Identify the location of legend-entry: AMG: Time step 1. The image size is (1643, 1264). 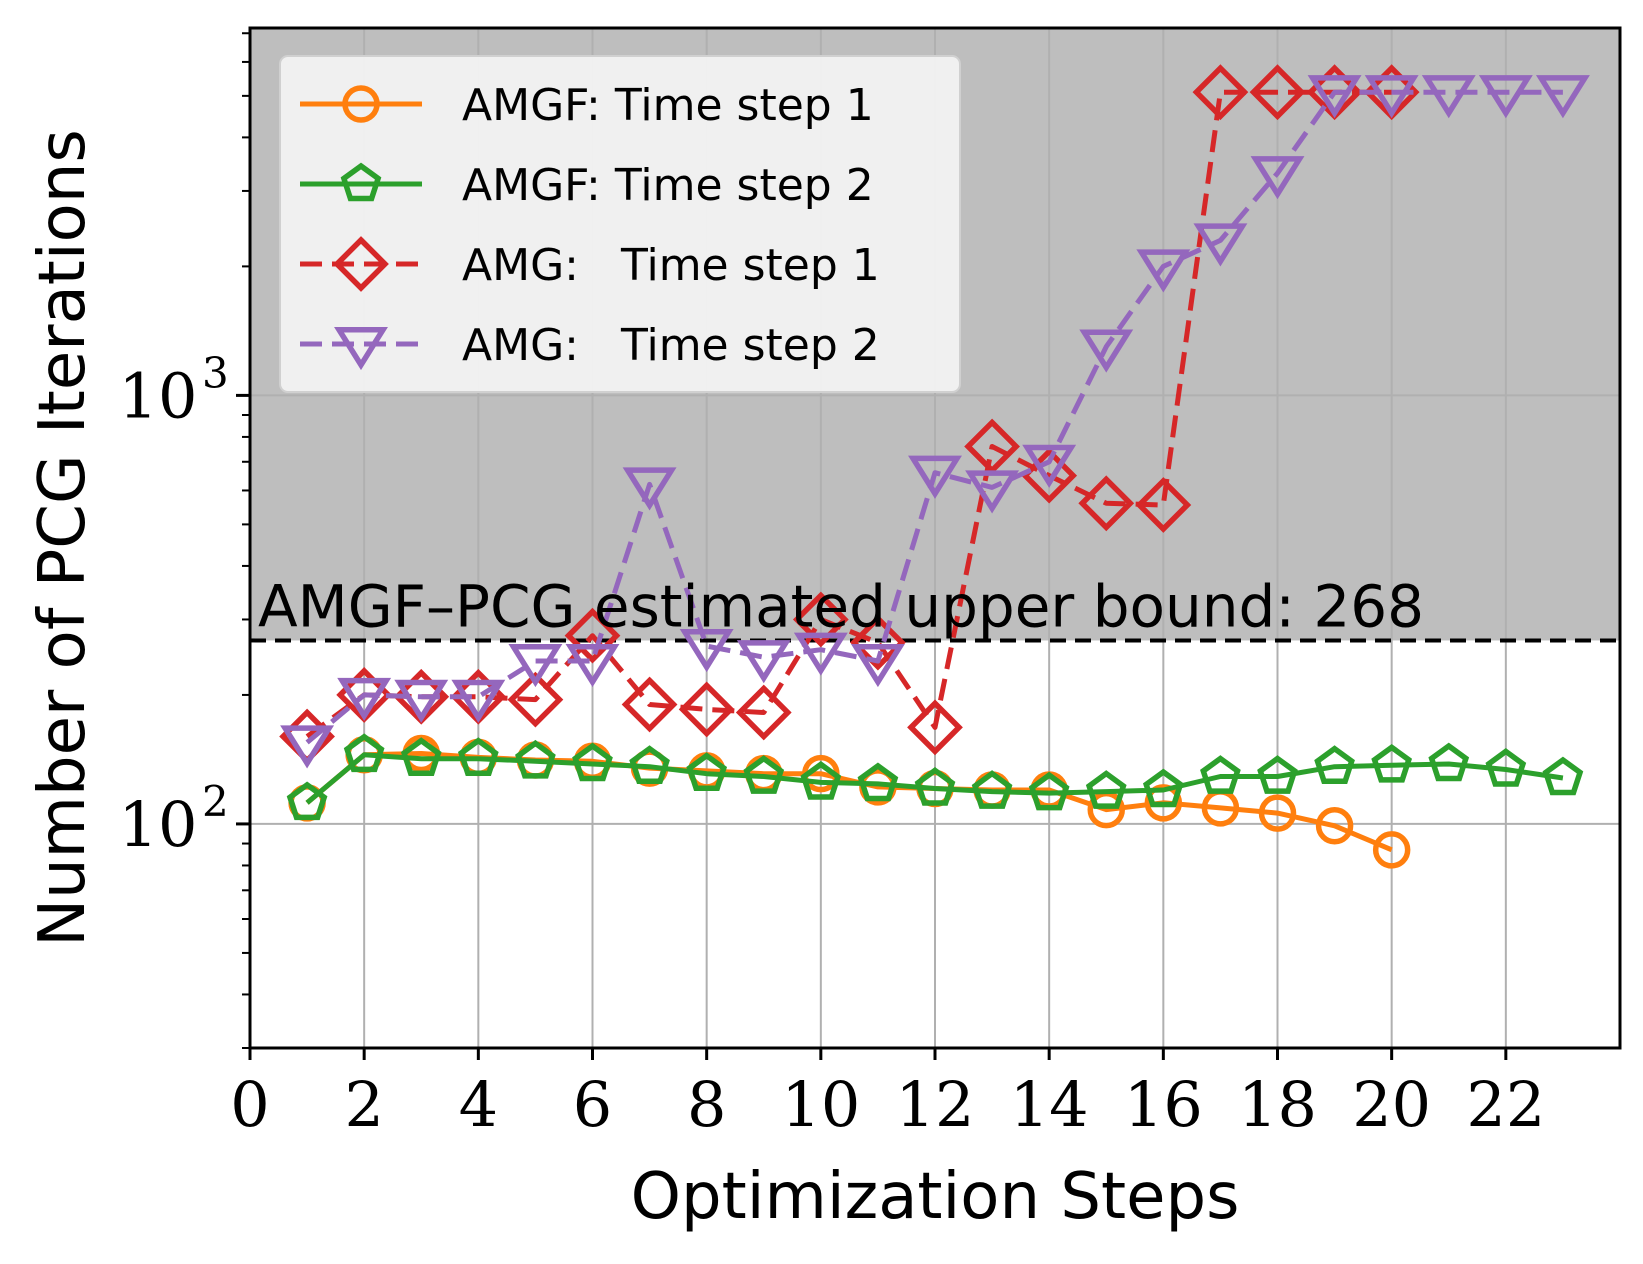
(590, 264).